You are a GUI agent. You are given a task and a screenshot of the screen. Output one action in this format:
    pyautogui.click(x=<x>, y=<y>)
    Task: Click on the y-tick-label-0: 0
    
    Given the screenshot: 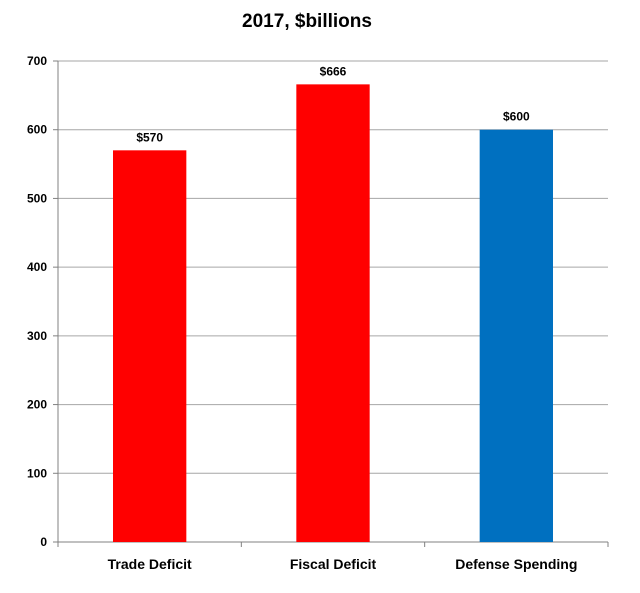 What is the action you would take?
    pyautogui.click(x=43, y=542)
    